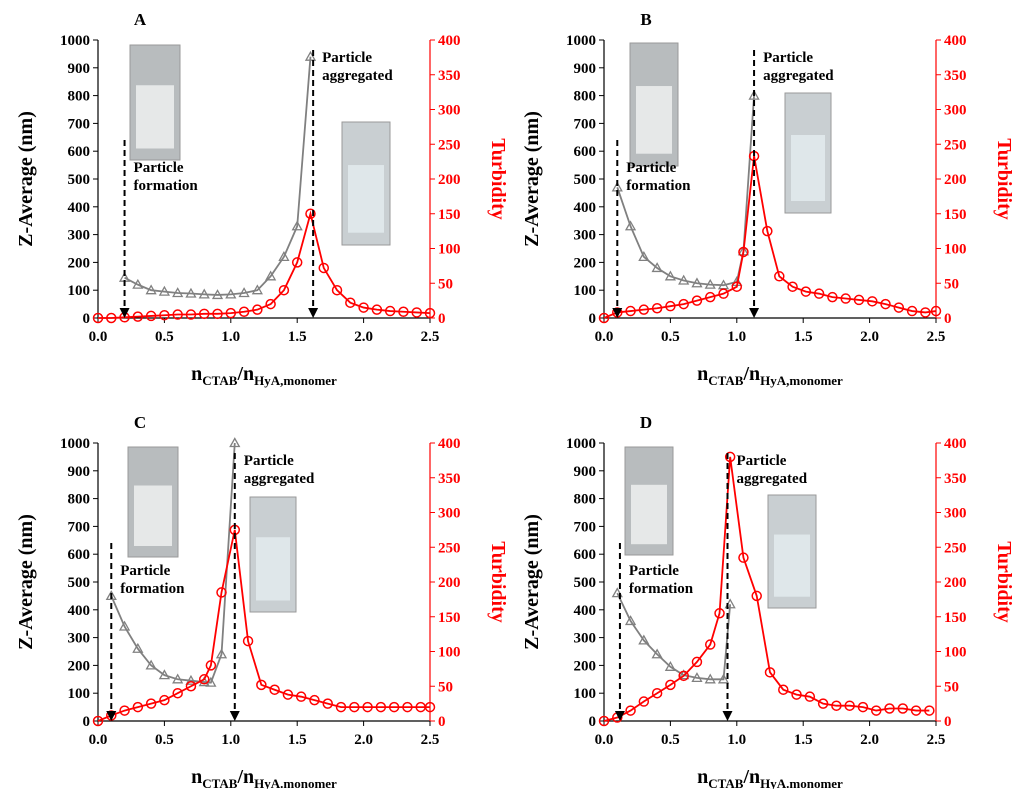 Image resolution: width=1021 pixels, height=789 pixels. Describe the element at coordinates (79, 152) in the screenshot. I see `y-tick-label: 600` at that location.